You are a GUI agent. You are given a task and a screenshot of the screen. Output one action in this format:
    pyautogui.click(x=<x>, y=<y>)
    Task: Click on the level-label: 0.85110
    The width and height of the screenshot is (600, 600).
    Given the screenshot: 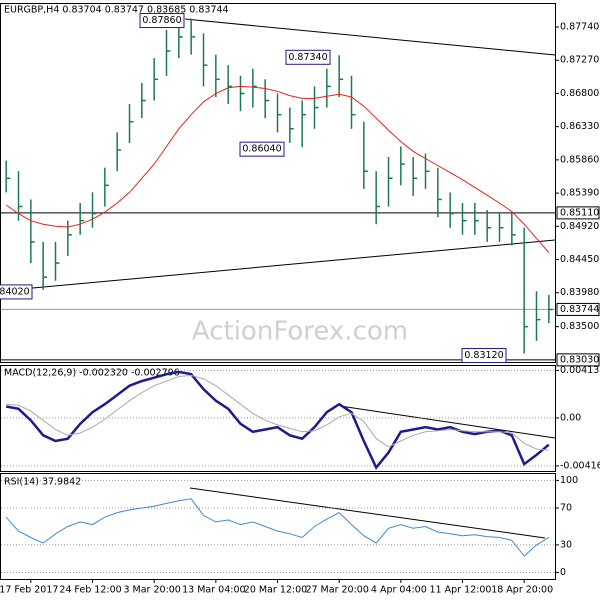 What is the action you would take?
    pyautogui.click(x=579, y=212)
    